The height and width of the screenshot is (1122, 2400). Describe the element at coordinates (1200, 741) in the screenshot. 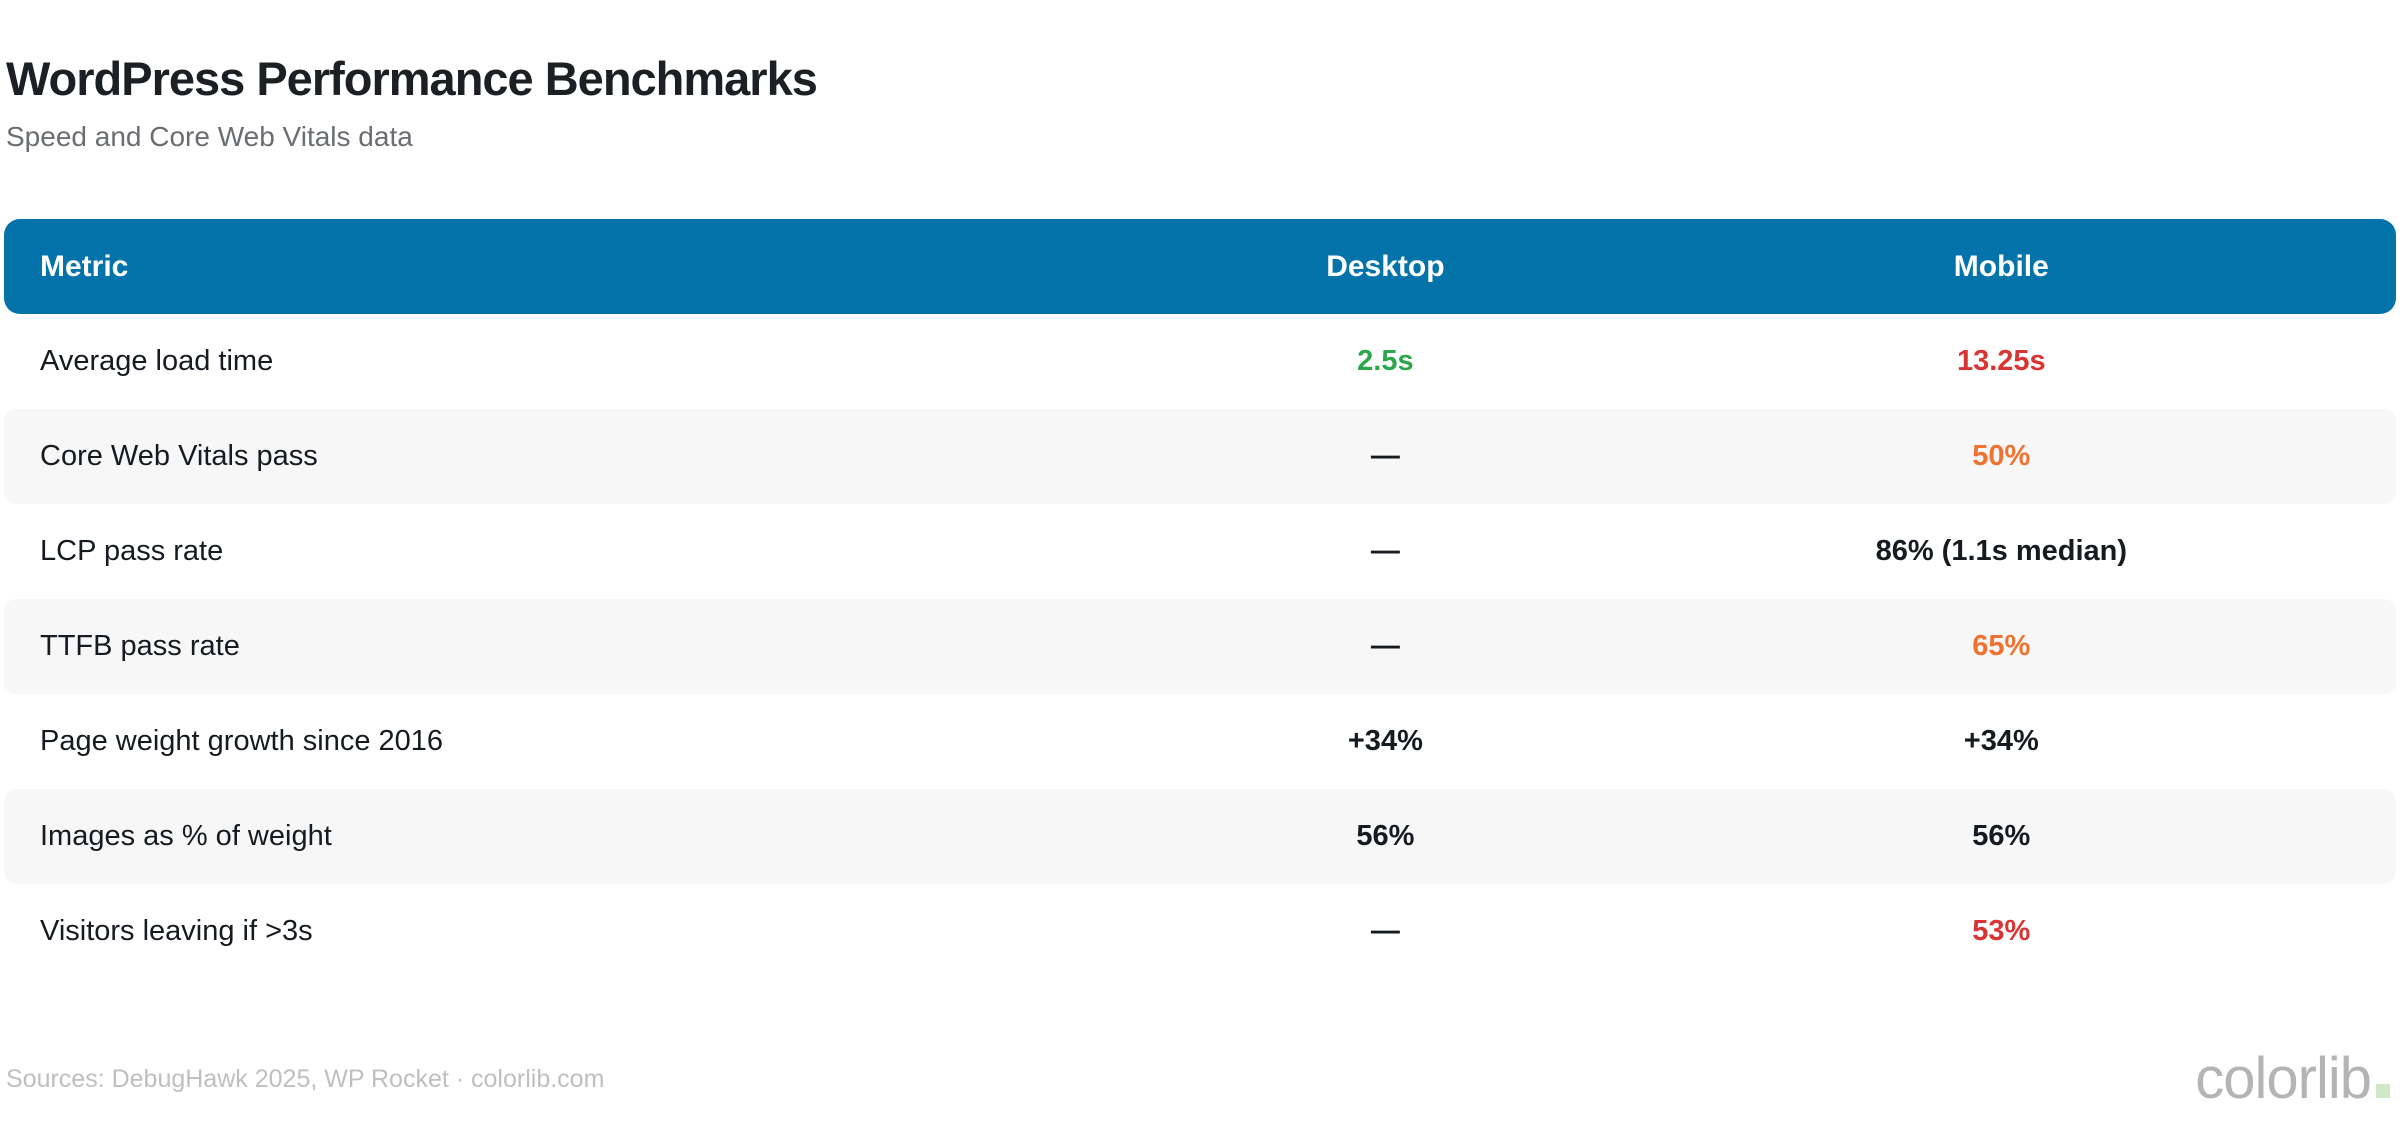

I see `table-row: Page weight growth since 2016 +34% +34%` at that location.